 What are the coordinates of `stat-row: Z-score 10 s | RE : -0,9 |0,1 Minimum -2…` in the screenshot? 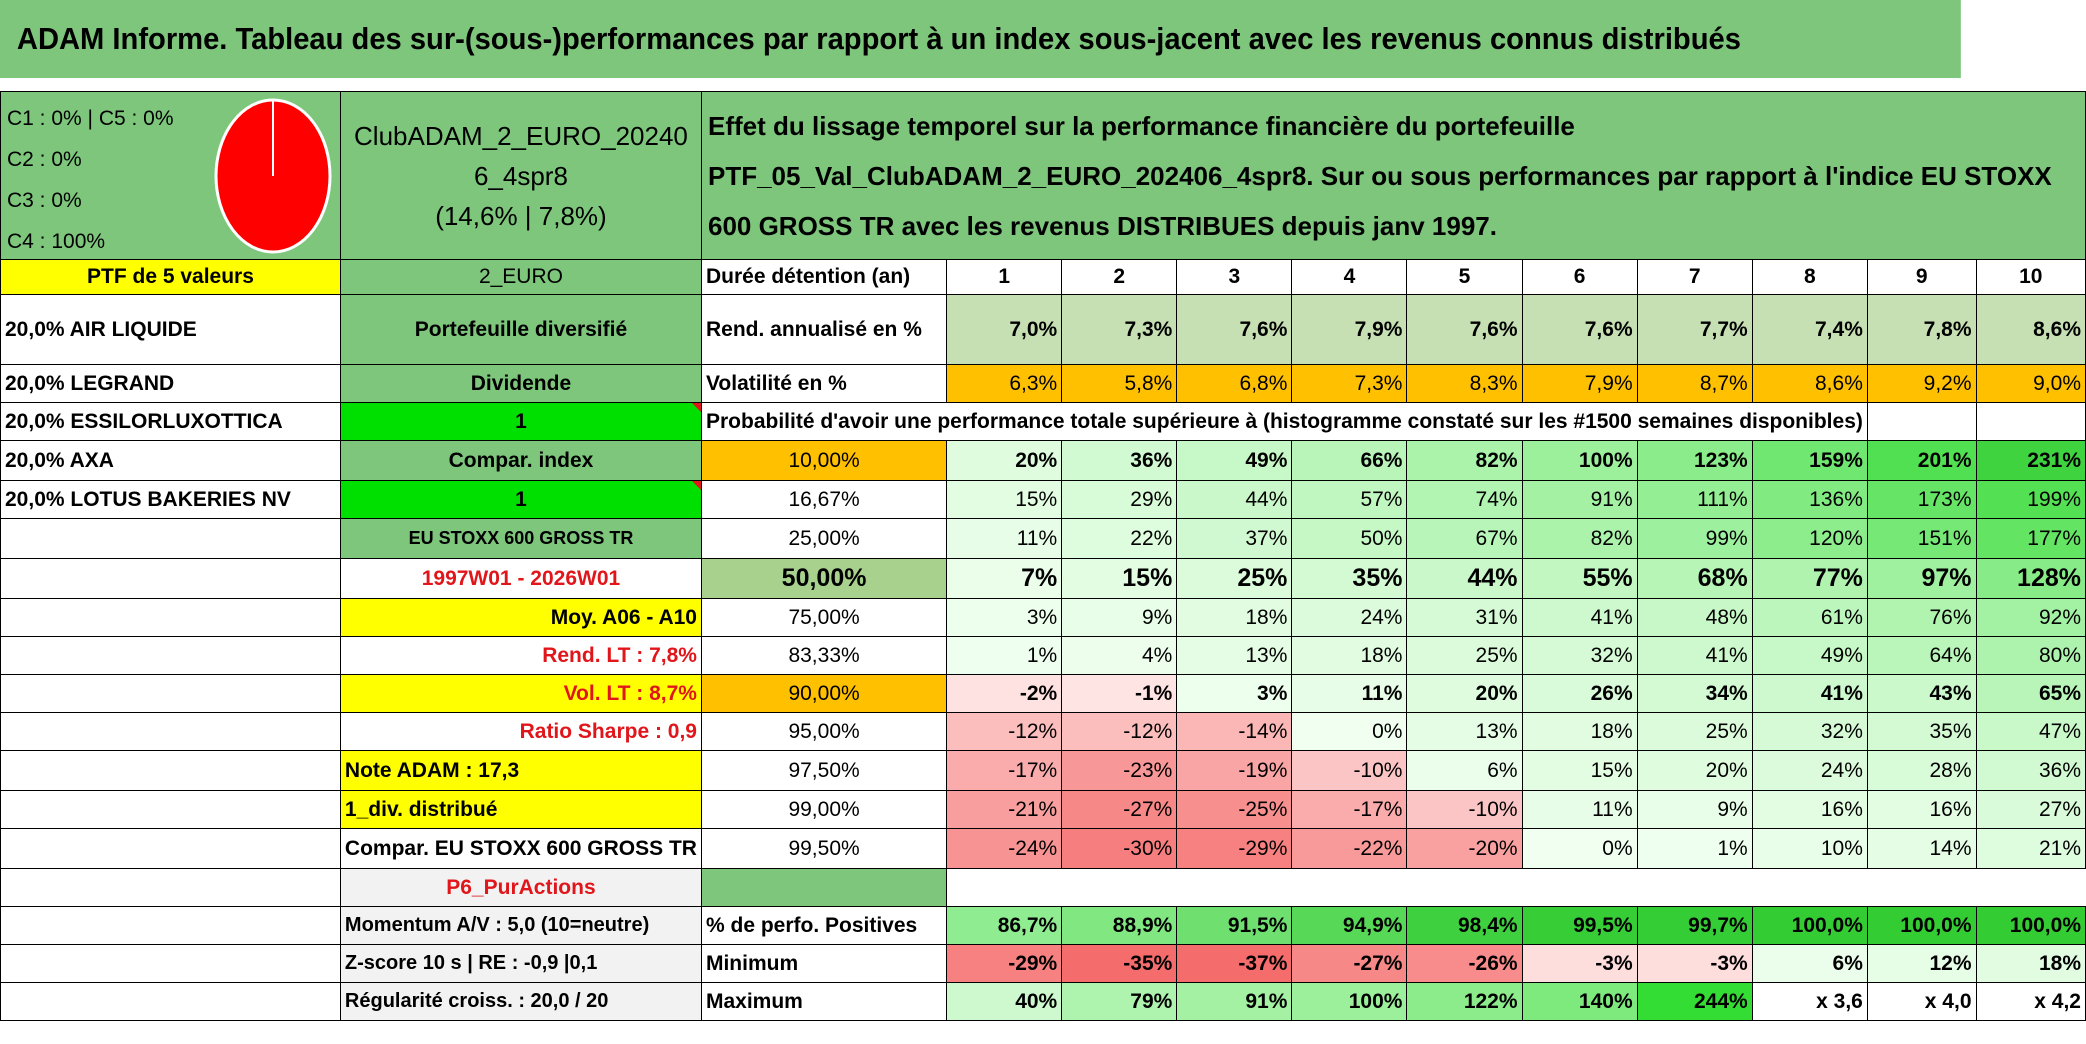 It's located at (1043, 963).